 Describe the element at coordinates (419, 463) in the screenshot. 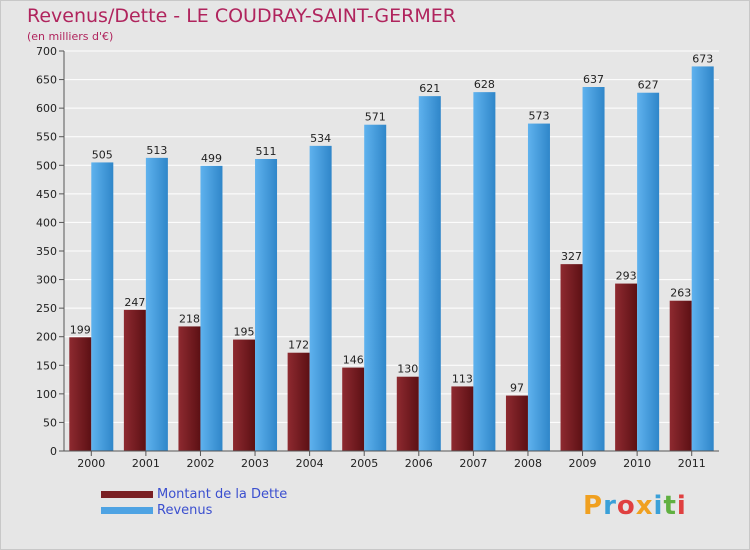

I see `x-tick-label: 2006` at that location.